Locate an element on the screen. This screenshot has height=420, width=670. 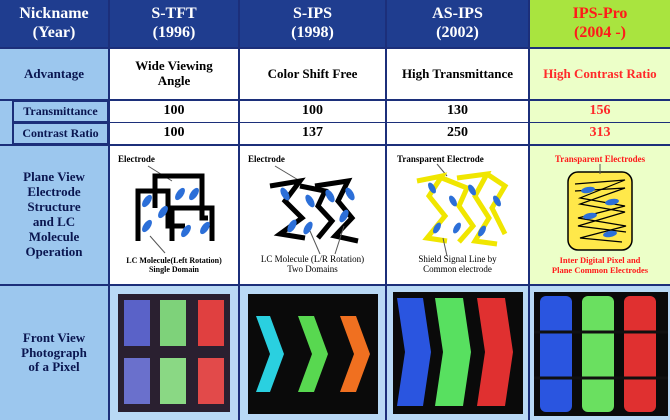
s-ips-pixel-photo is located at coordinates (313, 354).